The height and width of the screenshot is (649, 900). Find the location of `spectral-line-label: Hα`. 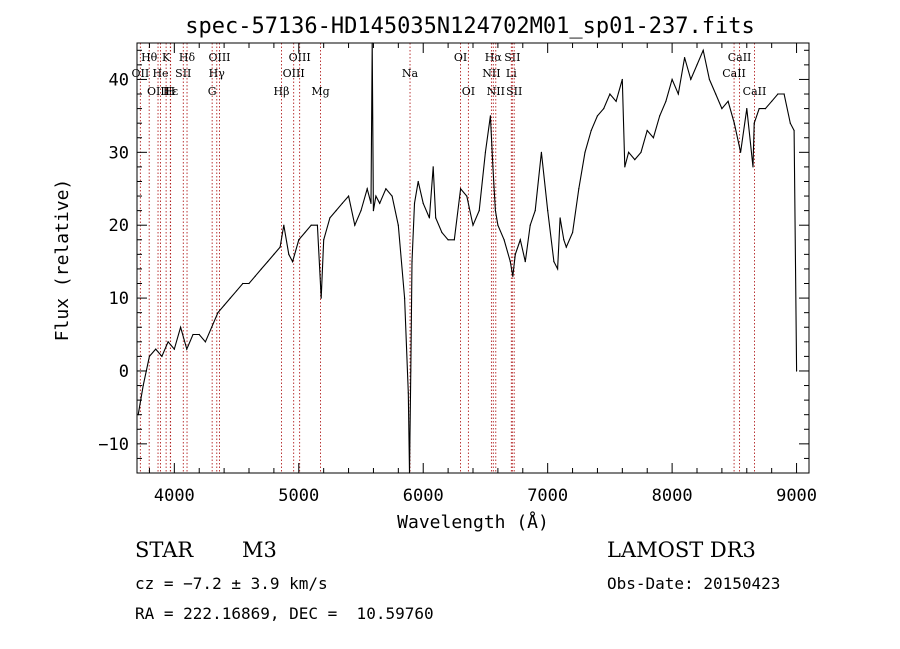

spectral-line-label: Hα is located at coordinates (494, 57).